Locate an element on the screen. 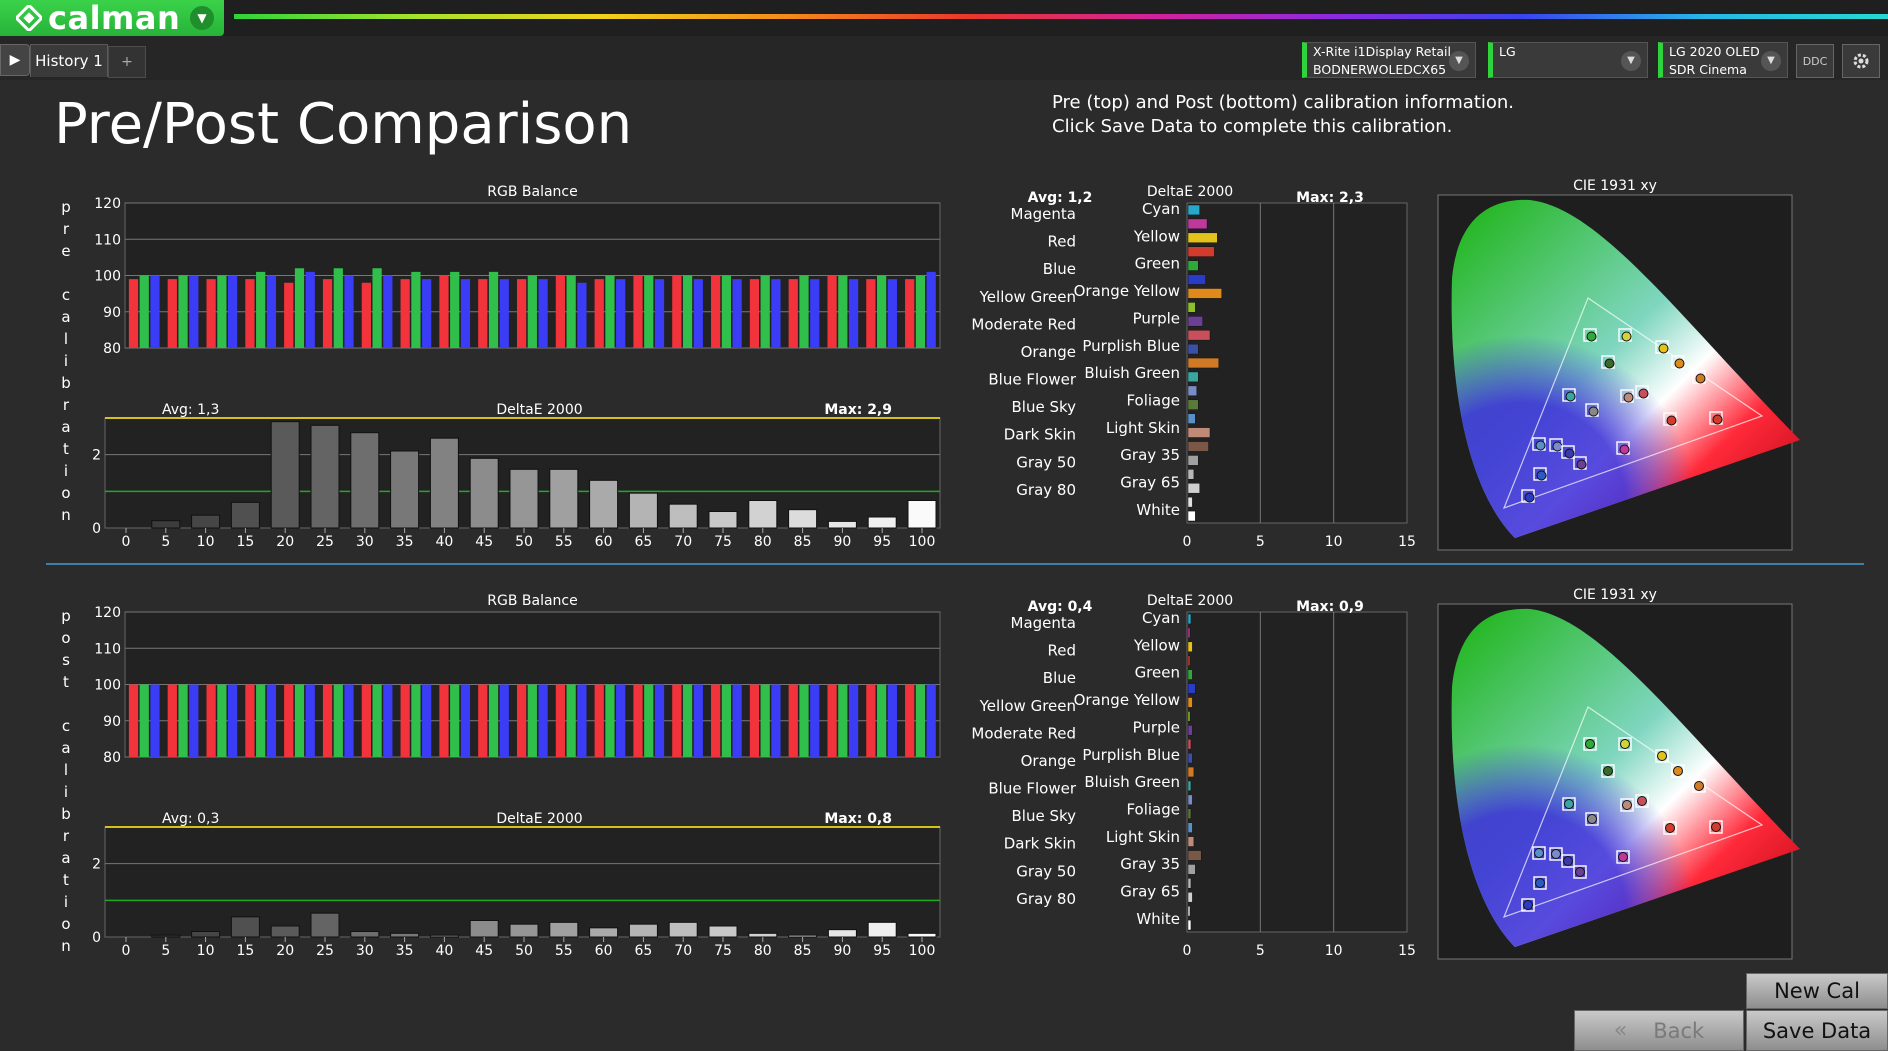 Image resolution: width=1888 pixels, height=1051 pixels. de-x-tick: 70 is located at coordinates (683, 542).